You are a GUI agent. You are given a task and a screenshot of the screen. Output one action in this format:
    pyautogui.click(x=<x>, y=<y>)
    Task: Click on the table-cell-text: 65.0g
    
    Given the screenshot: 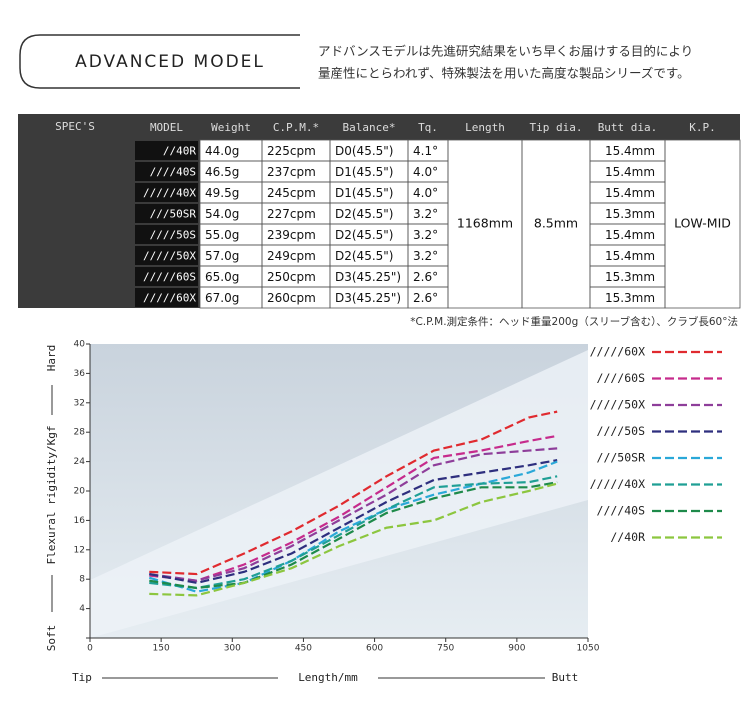 What is the action you would take?
    pyautogui.click(x=222, y=277)
    